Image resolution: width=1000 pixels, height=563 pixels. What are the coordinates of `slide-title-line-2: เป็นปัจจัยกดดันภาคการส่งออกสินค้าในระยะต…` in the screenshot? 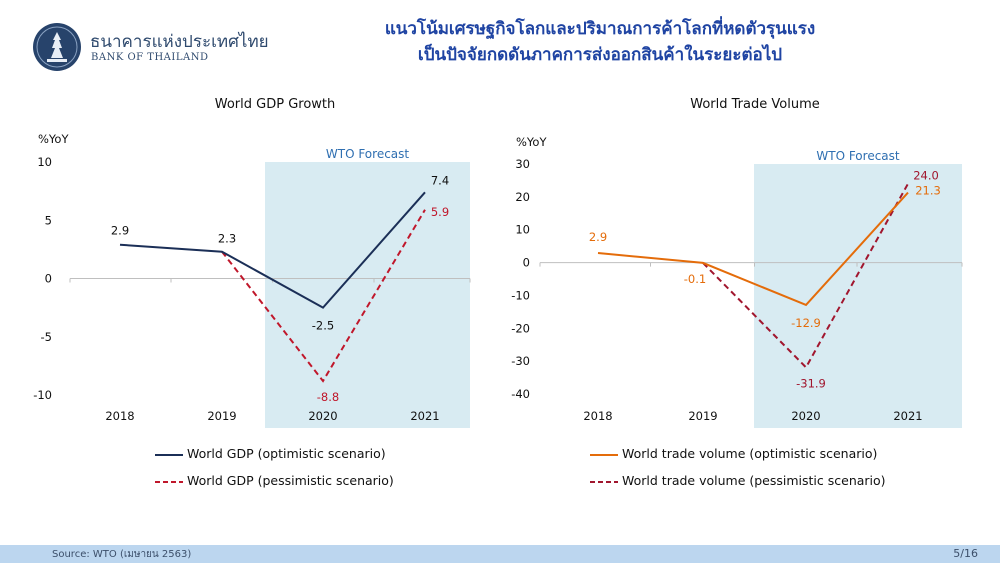 It's located at (600, 55).